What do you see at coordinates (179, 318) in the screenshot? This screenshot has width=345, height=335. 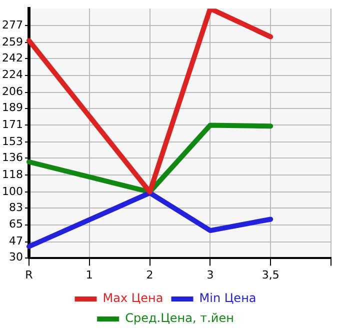 I see `legend-label: Сред.Цена, т.йен` at bounding box center [179, 318].